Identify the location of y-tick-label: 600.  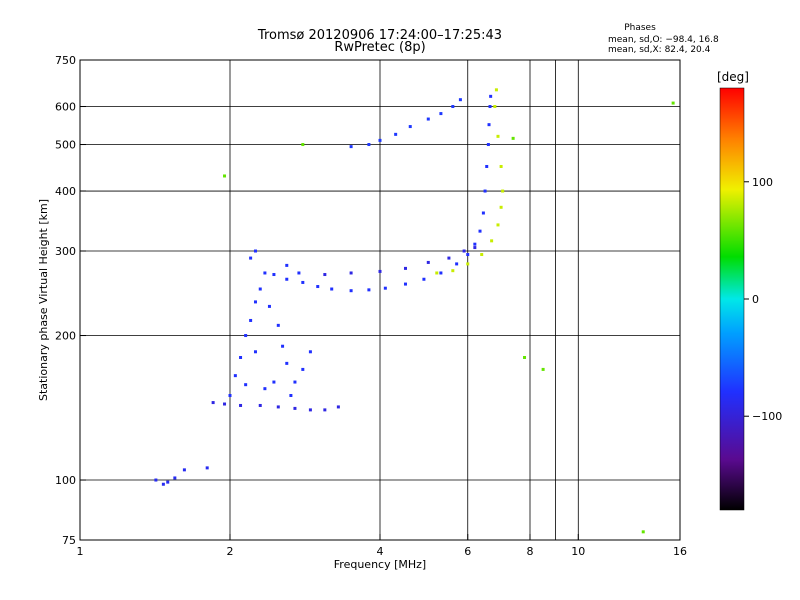
(65, 107).